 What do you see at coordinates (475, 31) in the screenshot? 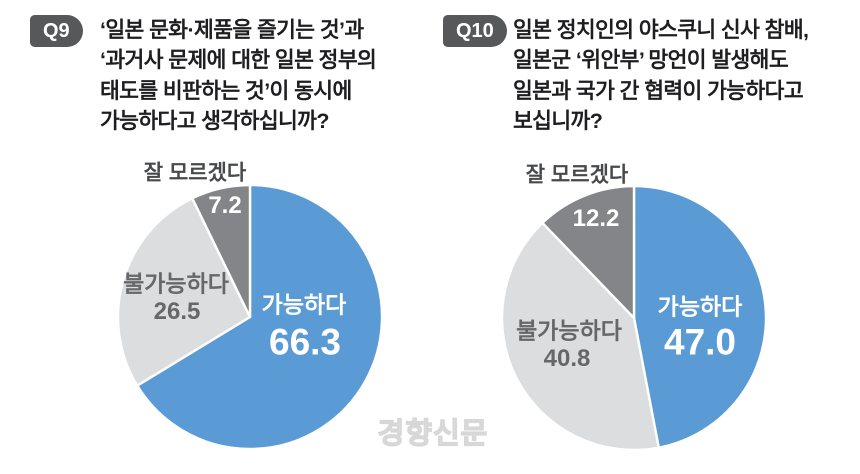
I see `question-badge-q10: Q10` at bounding box center [475, 31].